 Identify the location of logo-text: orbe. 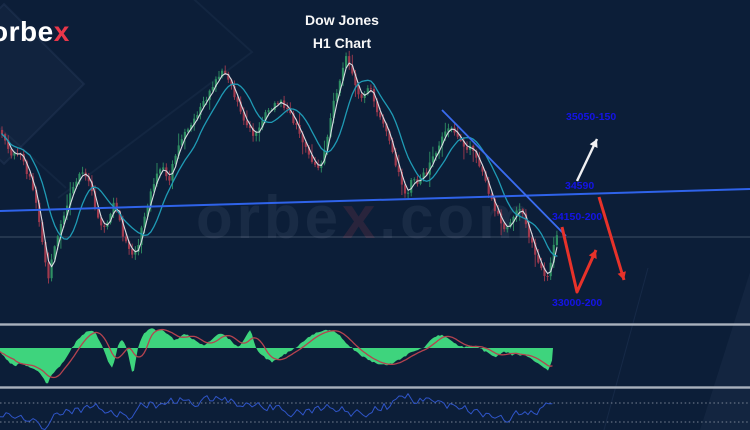
(27, 31).